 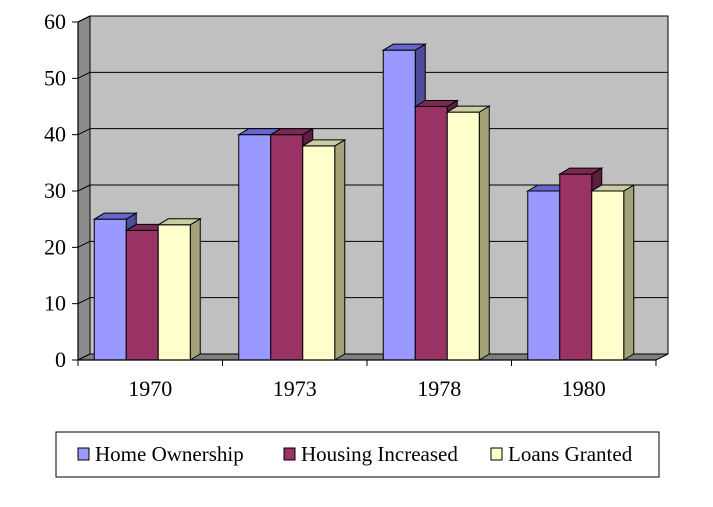 What do you see at coordinates (55, 303) in the screenshot?
I see `y-tick-label: 10` at bounding box center [55, 303].